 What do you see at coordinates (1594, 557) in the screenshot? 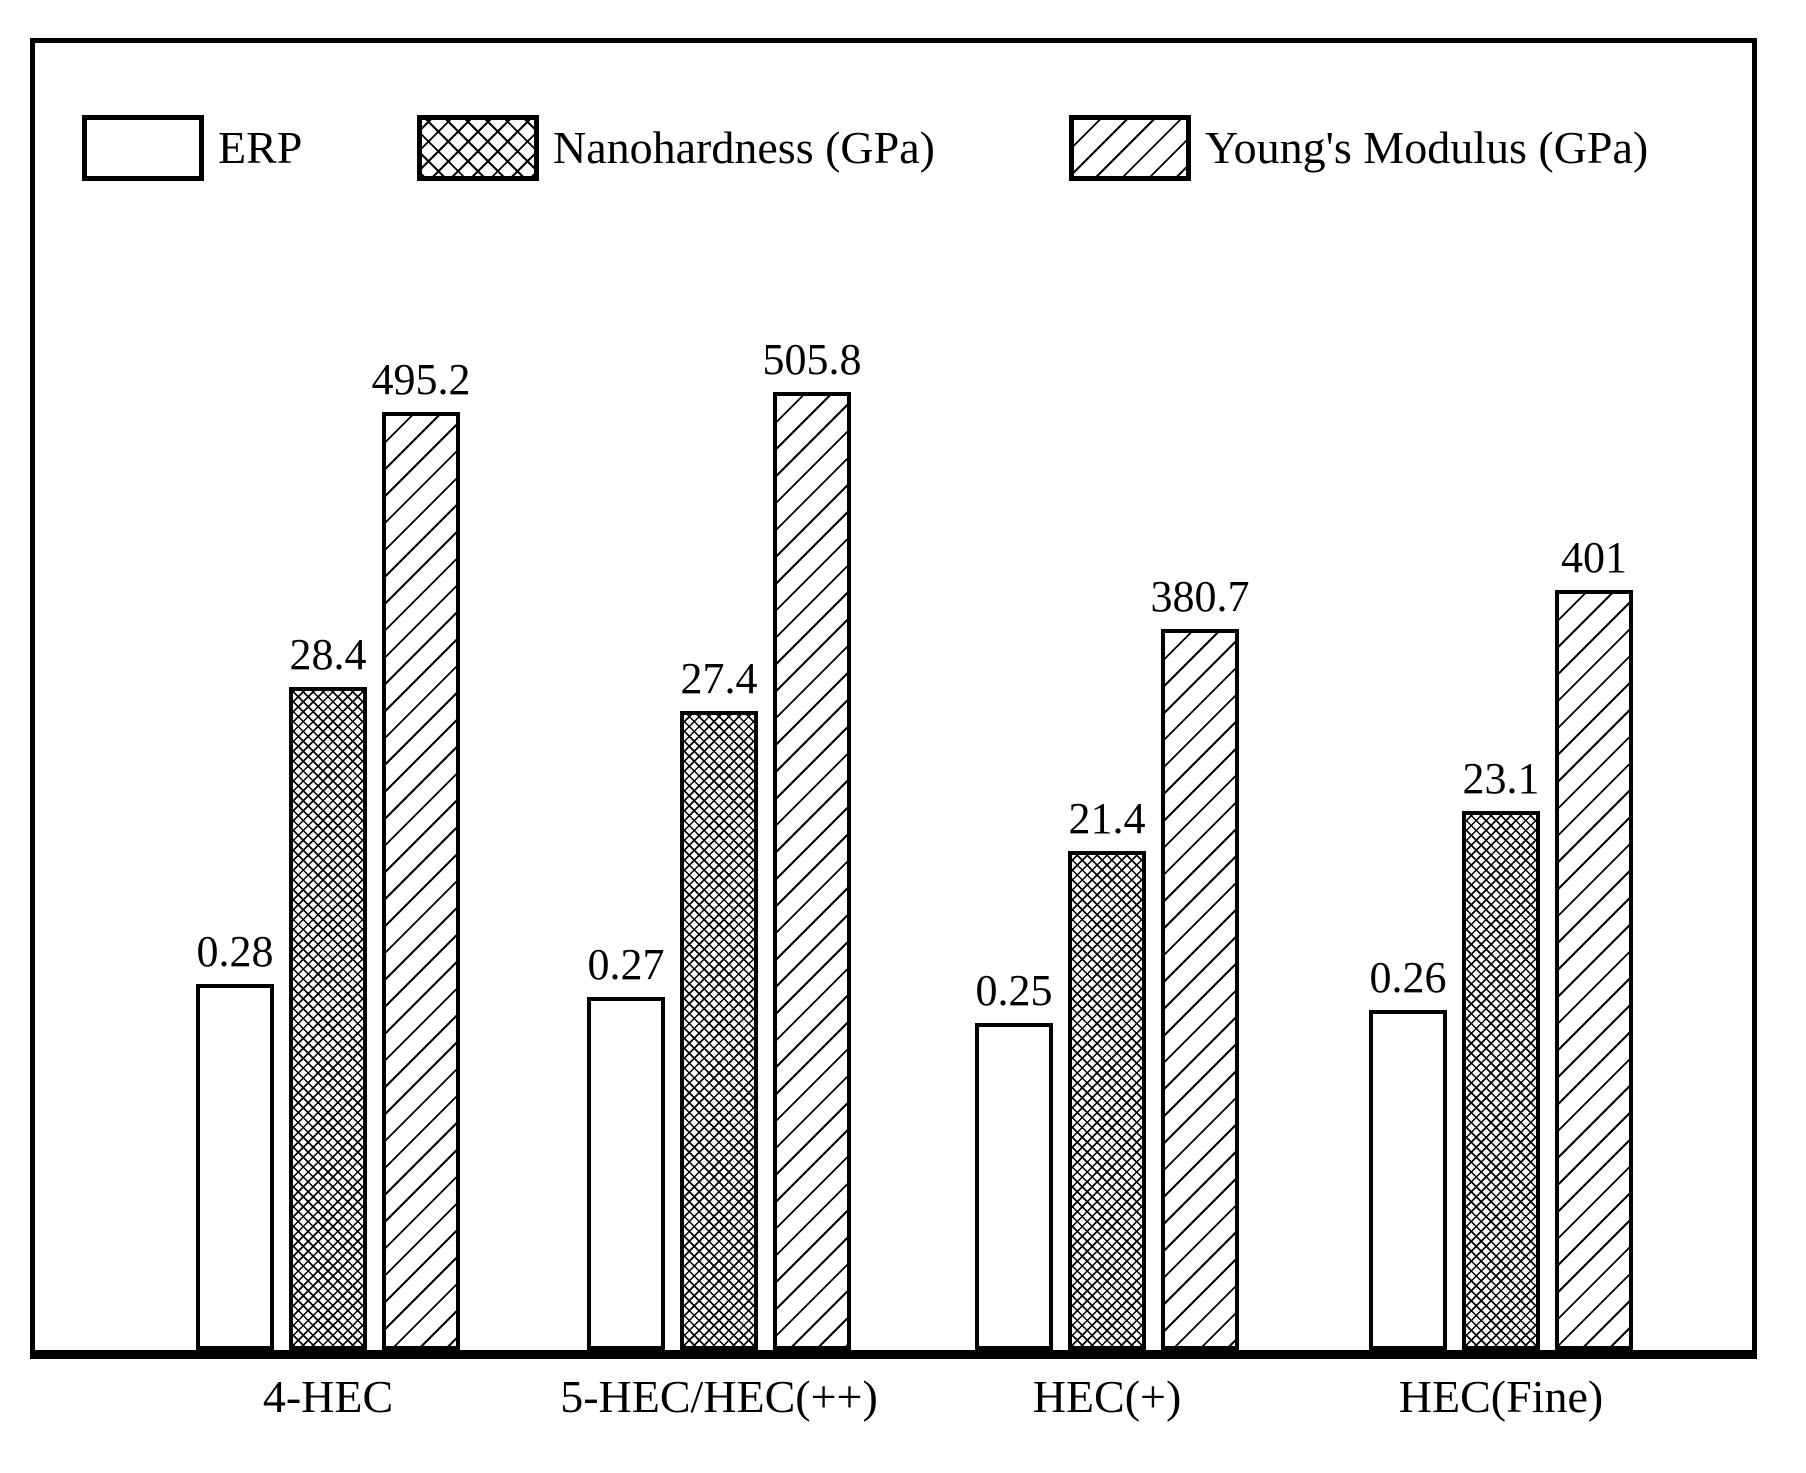
I see `bar-value-label: 401` at bounding box center [1594, 557].